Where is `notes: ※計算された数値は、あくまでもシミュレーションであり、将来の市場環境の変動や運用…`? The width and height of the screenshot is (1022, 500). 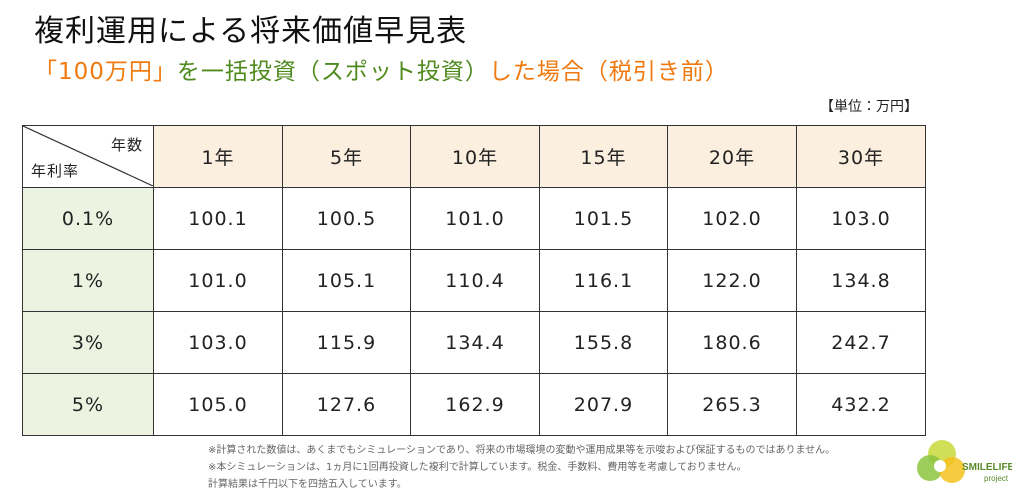
notes: ※計算された数値は、あくまでもシミュレーションであり、将来の市場環境の変動や運用… is located at coordinates (521, 467).